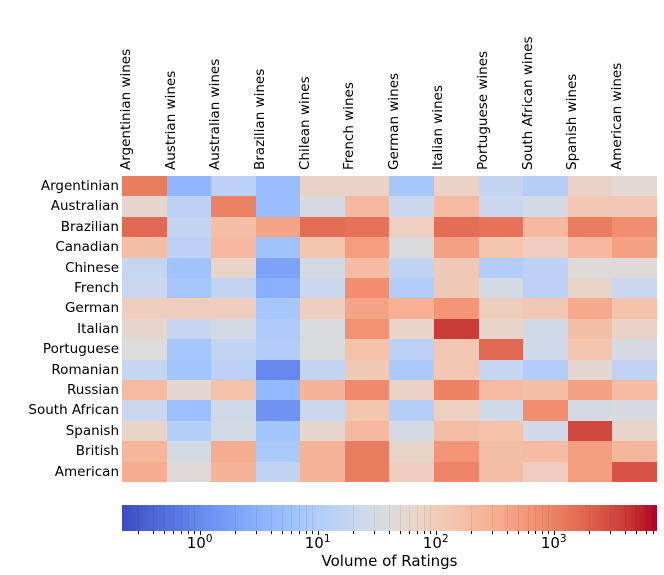 The image size is (664, 575). Describe the element at coordinates (79, 186) in the screenshot. I see `y-axis-label: Argentinian` at that location.